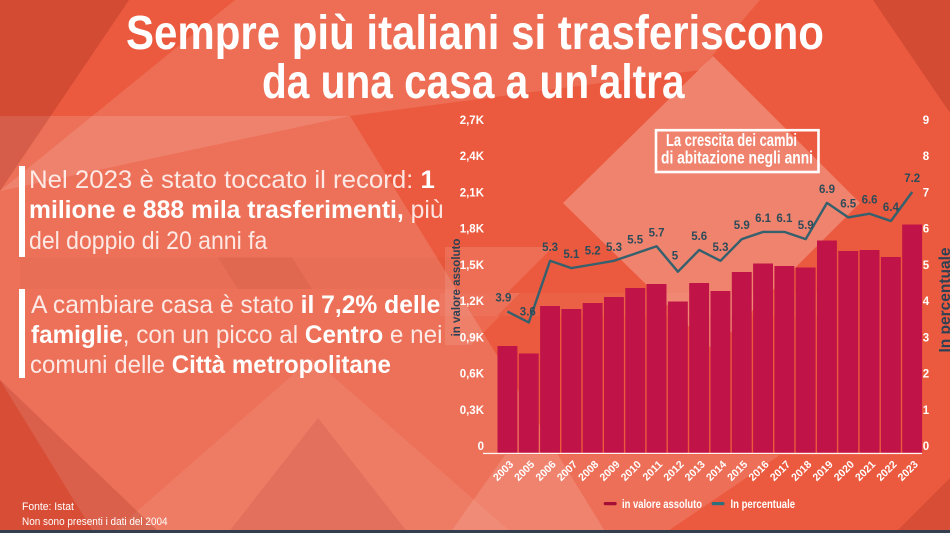 The height and width of the screenshot is (533, 950). Describe the element at coordinates (472, 157) in the screenshot. I see `svg-text: 2,4K` at that location.